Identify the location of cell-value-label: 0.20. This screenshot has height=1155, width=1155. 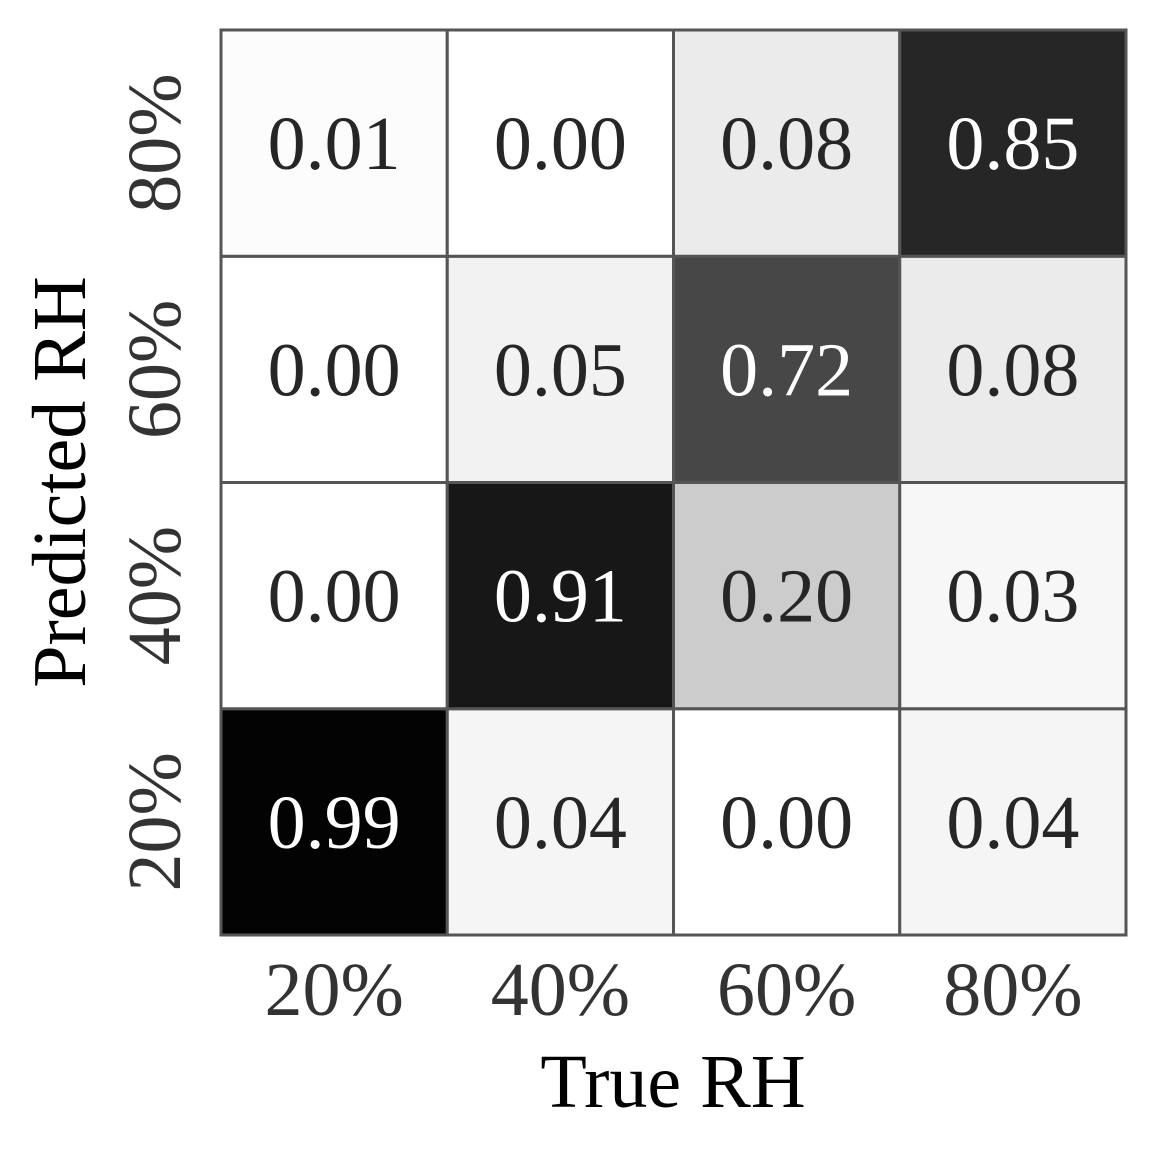
(786, 597).